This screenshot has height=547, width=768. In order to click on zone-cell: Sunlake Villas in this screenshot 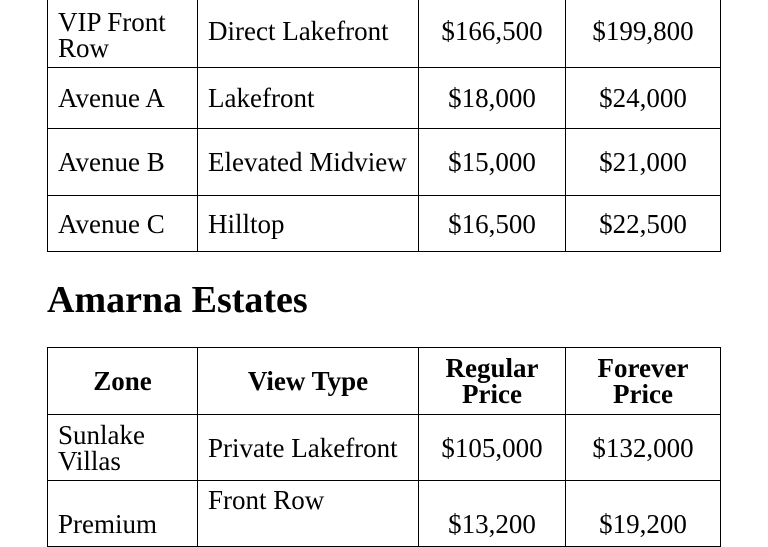, I will do `click(122, 447)`.